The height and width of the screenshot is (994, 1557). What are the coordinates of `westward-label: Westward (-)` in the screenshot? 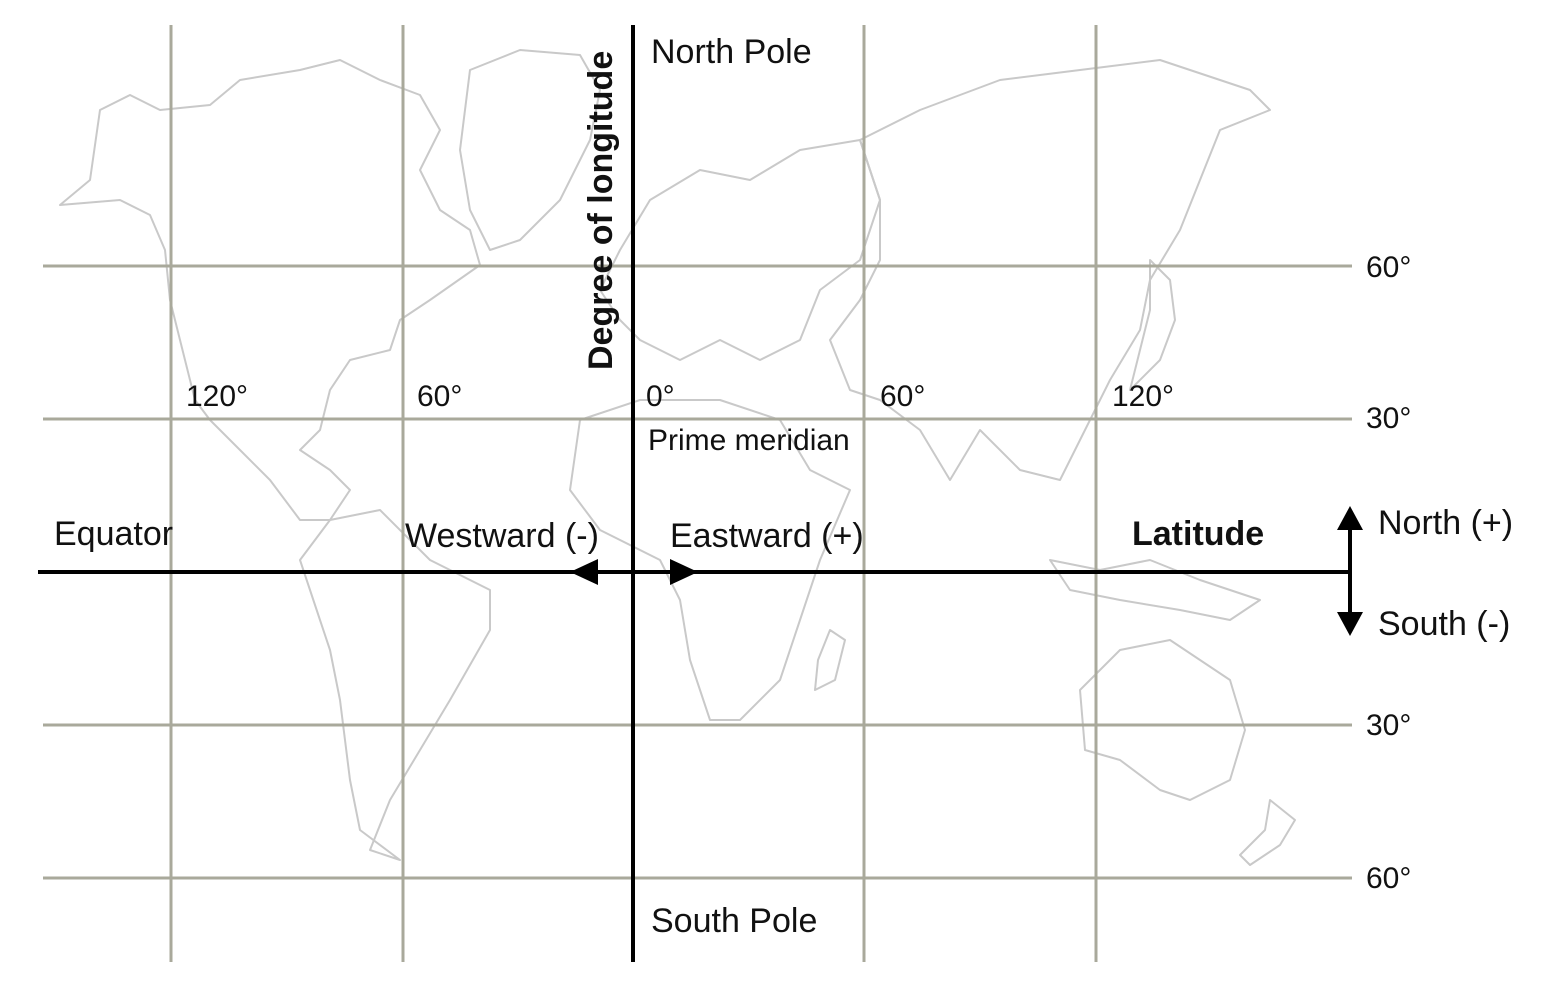 It's located at (502, 536).